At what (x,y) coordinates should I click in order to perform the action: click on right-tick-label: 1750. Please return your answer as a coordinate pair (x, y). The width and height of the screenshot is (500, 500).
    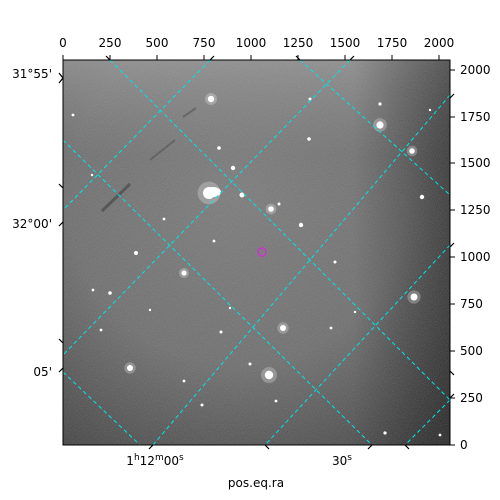
    Looking at the image, I should click on (475, 117).